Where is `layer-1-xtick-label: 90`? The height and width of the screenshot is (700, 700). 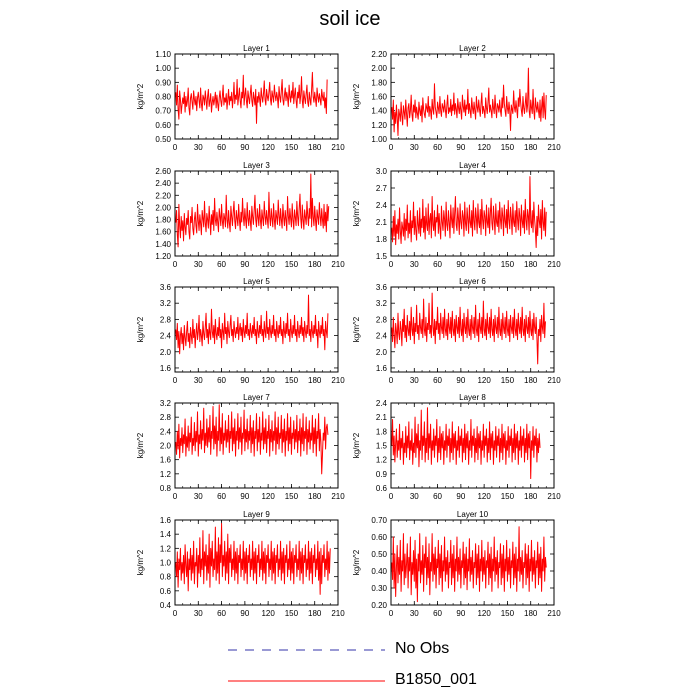
layer-1-xtick-label: 90 is located at coordinates (244, 147).